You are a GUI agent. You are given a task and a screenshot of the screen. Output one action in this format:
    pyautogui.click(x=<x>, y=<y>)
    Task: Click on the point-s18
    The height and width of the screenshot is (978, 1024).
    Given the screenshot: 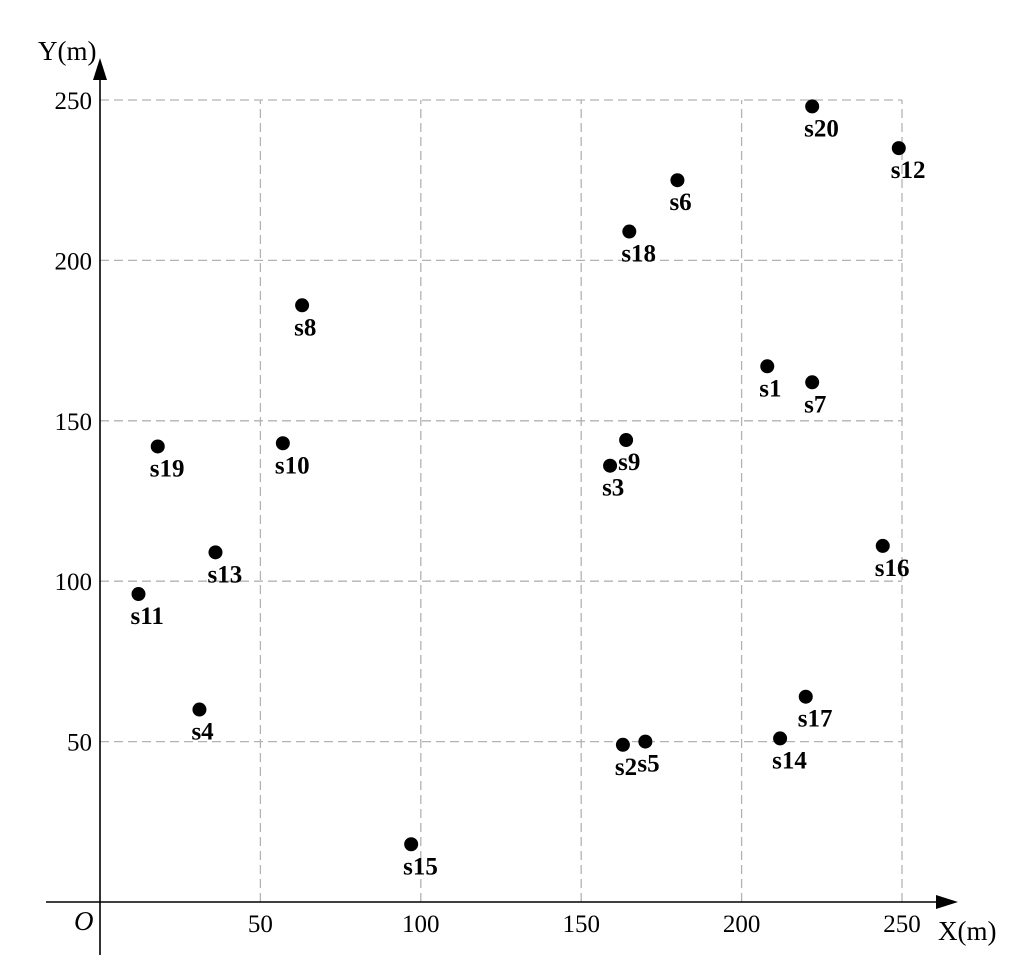 What is the action you would take?
    pyautogui.click(x=629, y=231)
    